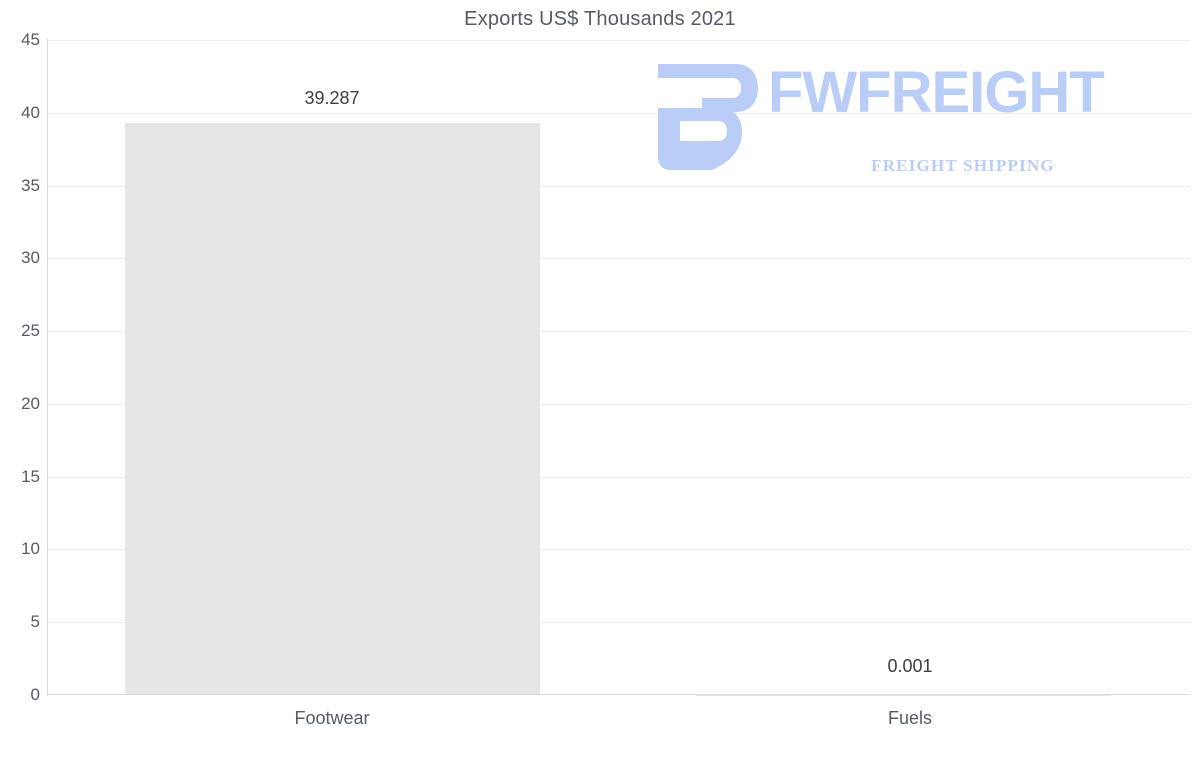 The width and height of the screenshot is (1200, 763). Describe the element at coordinates (20, 367) in the screenshot. I see `y-axis-tick-labels: 45 40 35 30 25 20 15 10 5 0` at that location.